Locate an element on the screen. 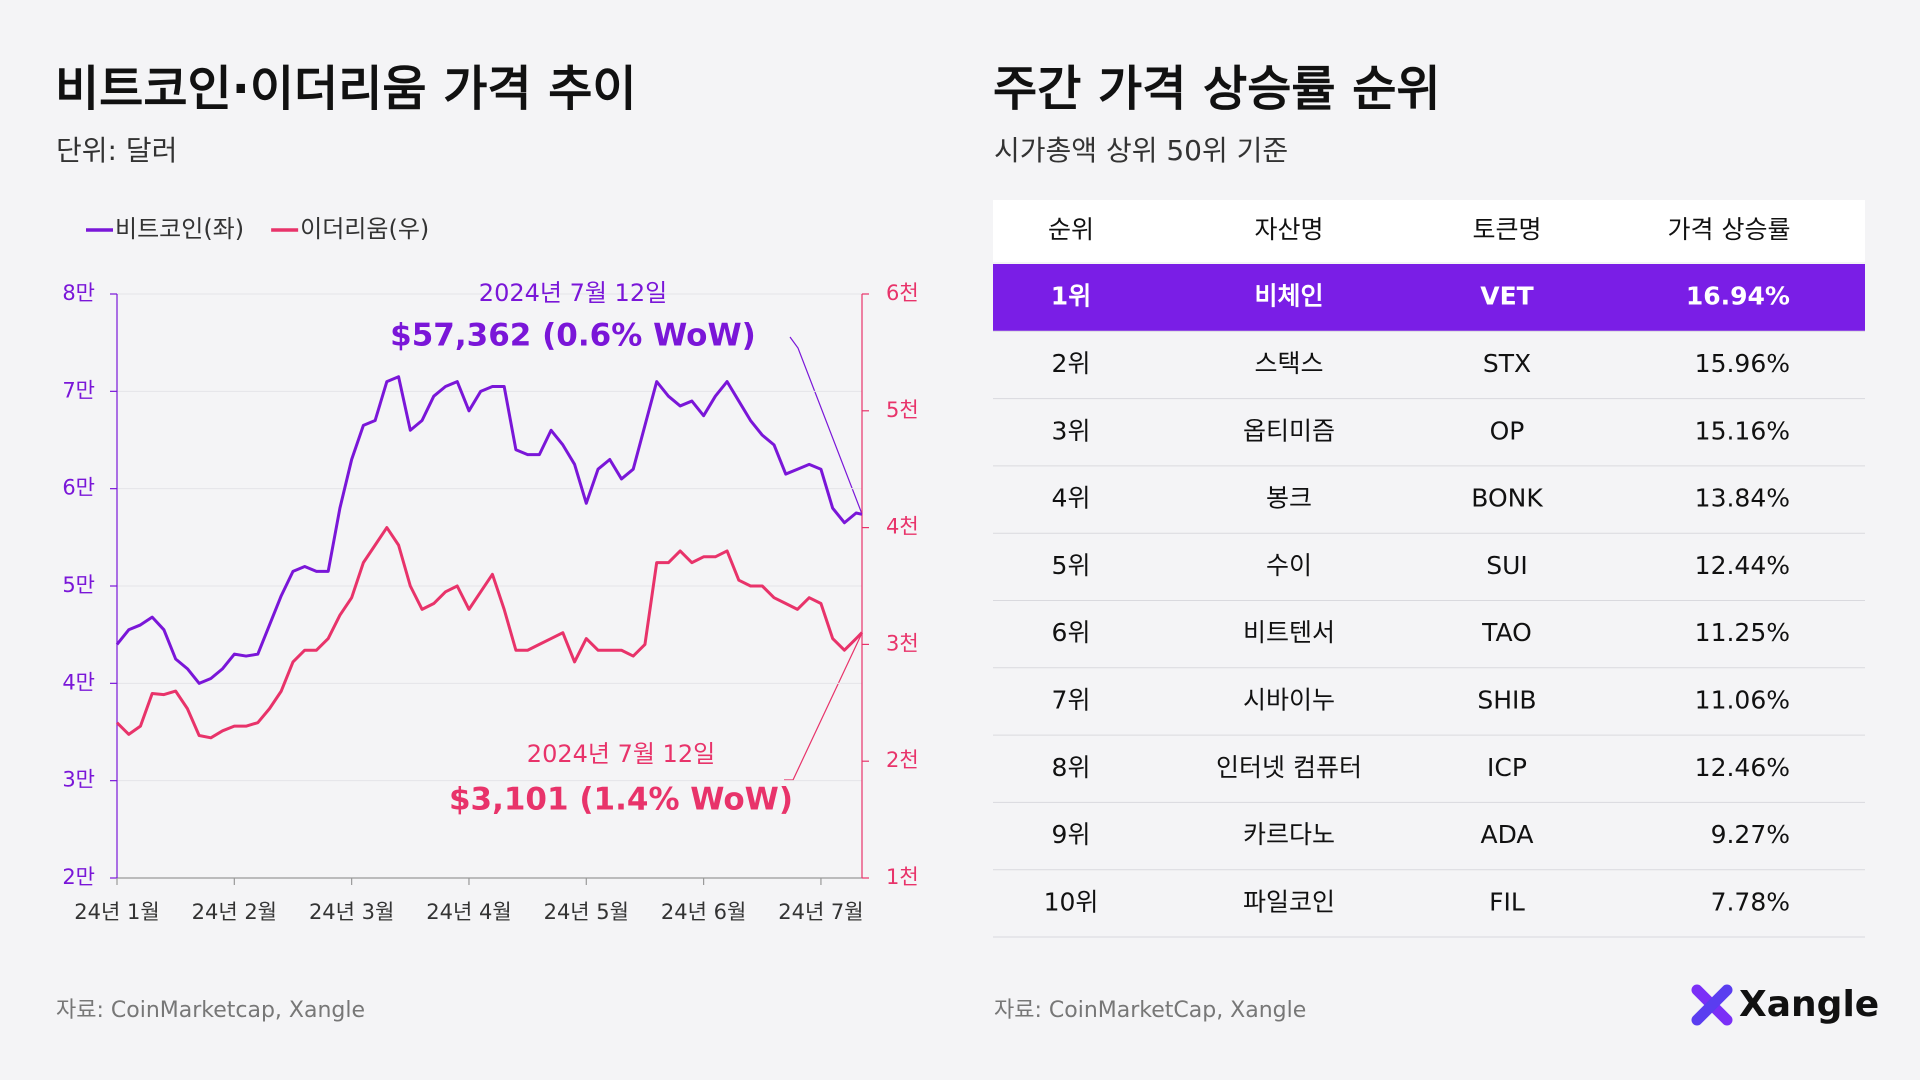  chart-source: 자료: CoinMarketcap, Xangle is located at coordinates (210, 1010).